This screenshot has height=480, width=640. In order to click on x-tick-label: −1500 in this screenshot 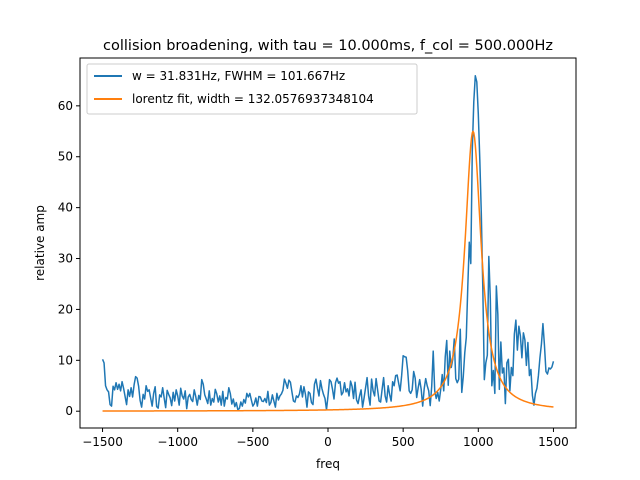, I will do `click(102, 442)`.